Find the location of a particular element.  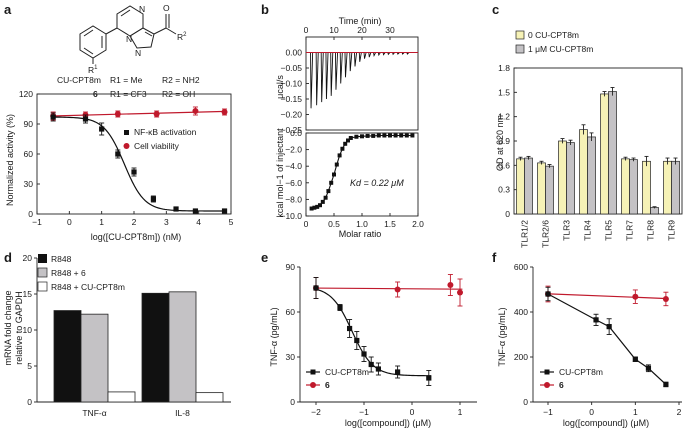

c-category-label-1: TLR2/6 is located at coordinates (546, 234).